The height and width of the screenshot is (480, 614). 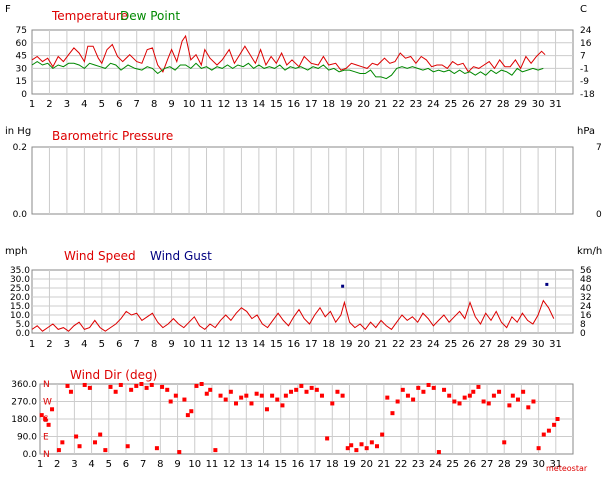 I want to click on x-tick-label: 29, so click(x=520, y=344).